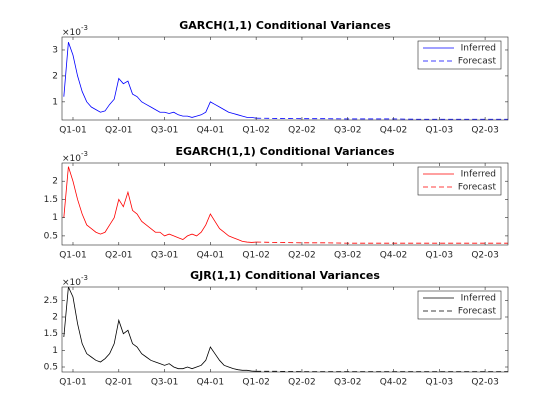 The width and height of the screenshot is (560, 420). What do you see at coordinates (55, 50) in the screenshot?
I see `y-tick-label: 3` at bounding box center [55, 50].